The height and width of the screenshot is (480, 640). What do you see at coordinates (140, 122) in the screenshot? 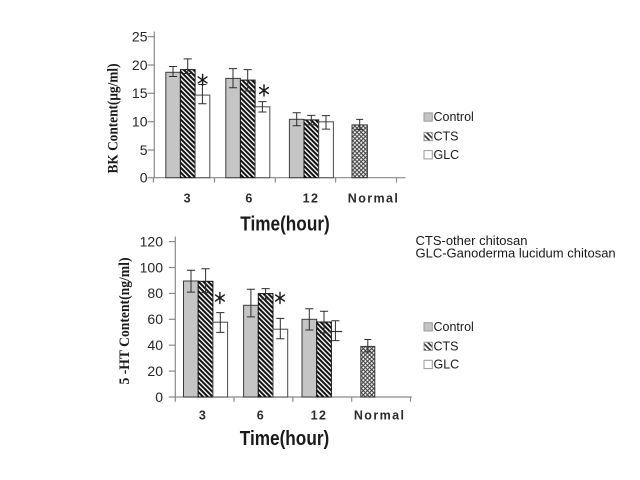
I see `svg-text: 10` at bounding box center [140, 122].